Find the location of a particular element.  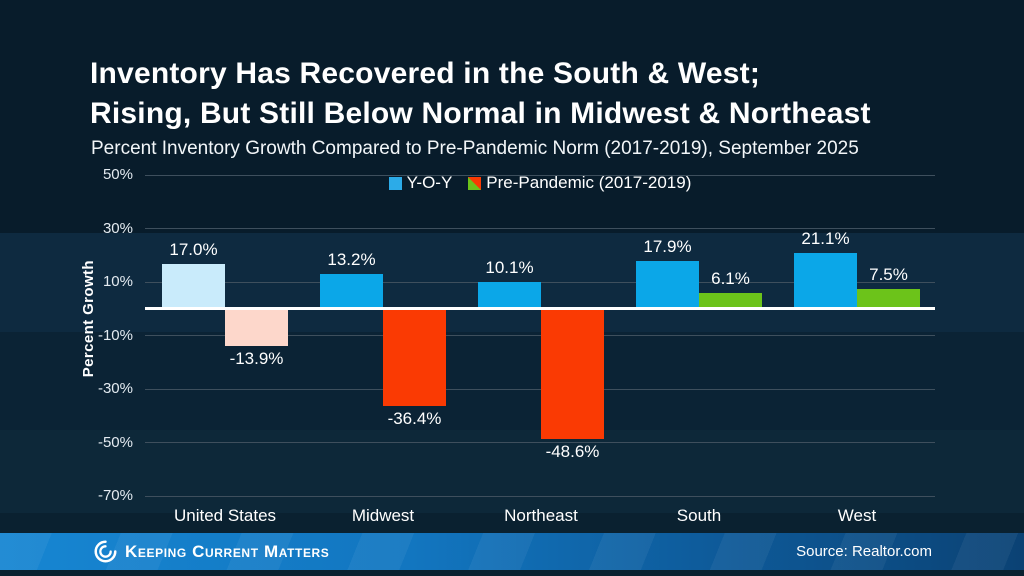

bar-value-label: -13.9% is located at coordinates (256, 359).